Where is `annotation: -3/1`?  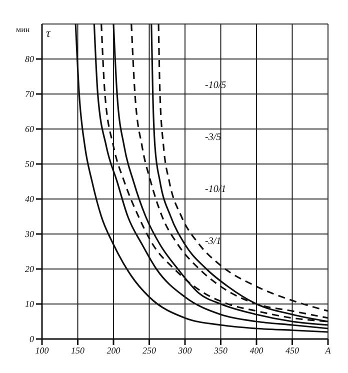 annotation: -3/1 is located at coordinates (213, 241).